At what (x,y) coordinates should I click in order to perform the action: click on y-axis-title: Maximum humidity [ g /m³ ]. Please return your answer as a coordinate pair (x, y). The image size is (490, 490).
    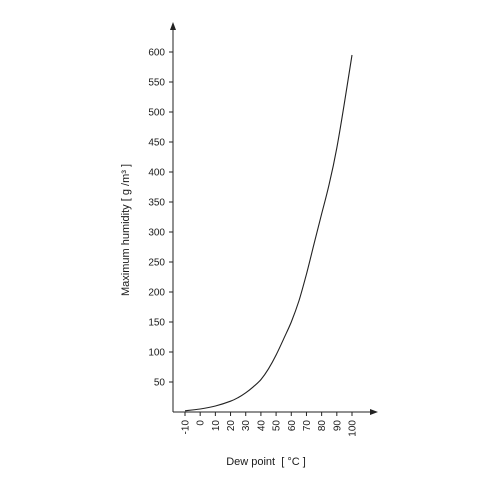
    Looking at the image, I should click on (126, 230).